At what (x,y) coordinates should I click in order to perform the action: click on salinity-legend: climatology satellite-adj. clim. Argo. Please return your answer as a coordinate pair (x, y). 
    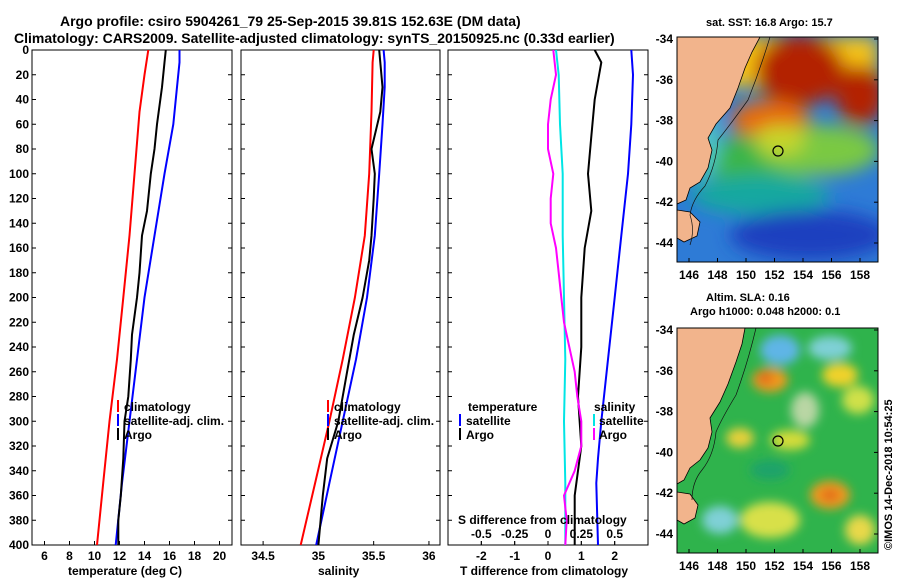
    Looking at the image, I should click on (380, 421).